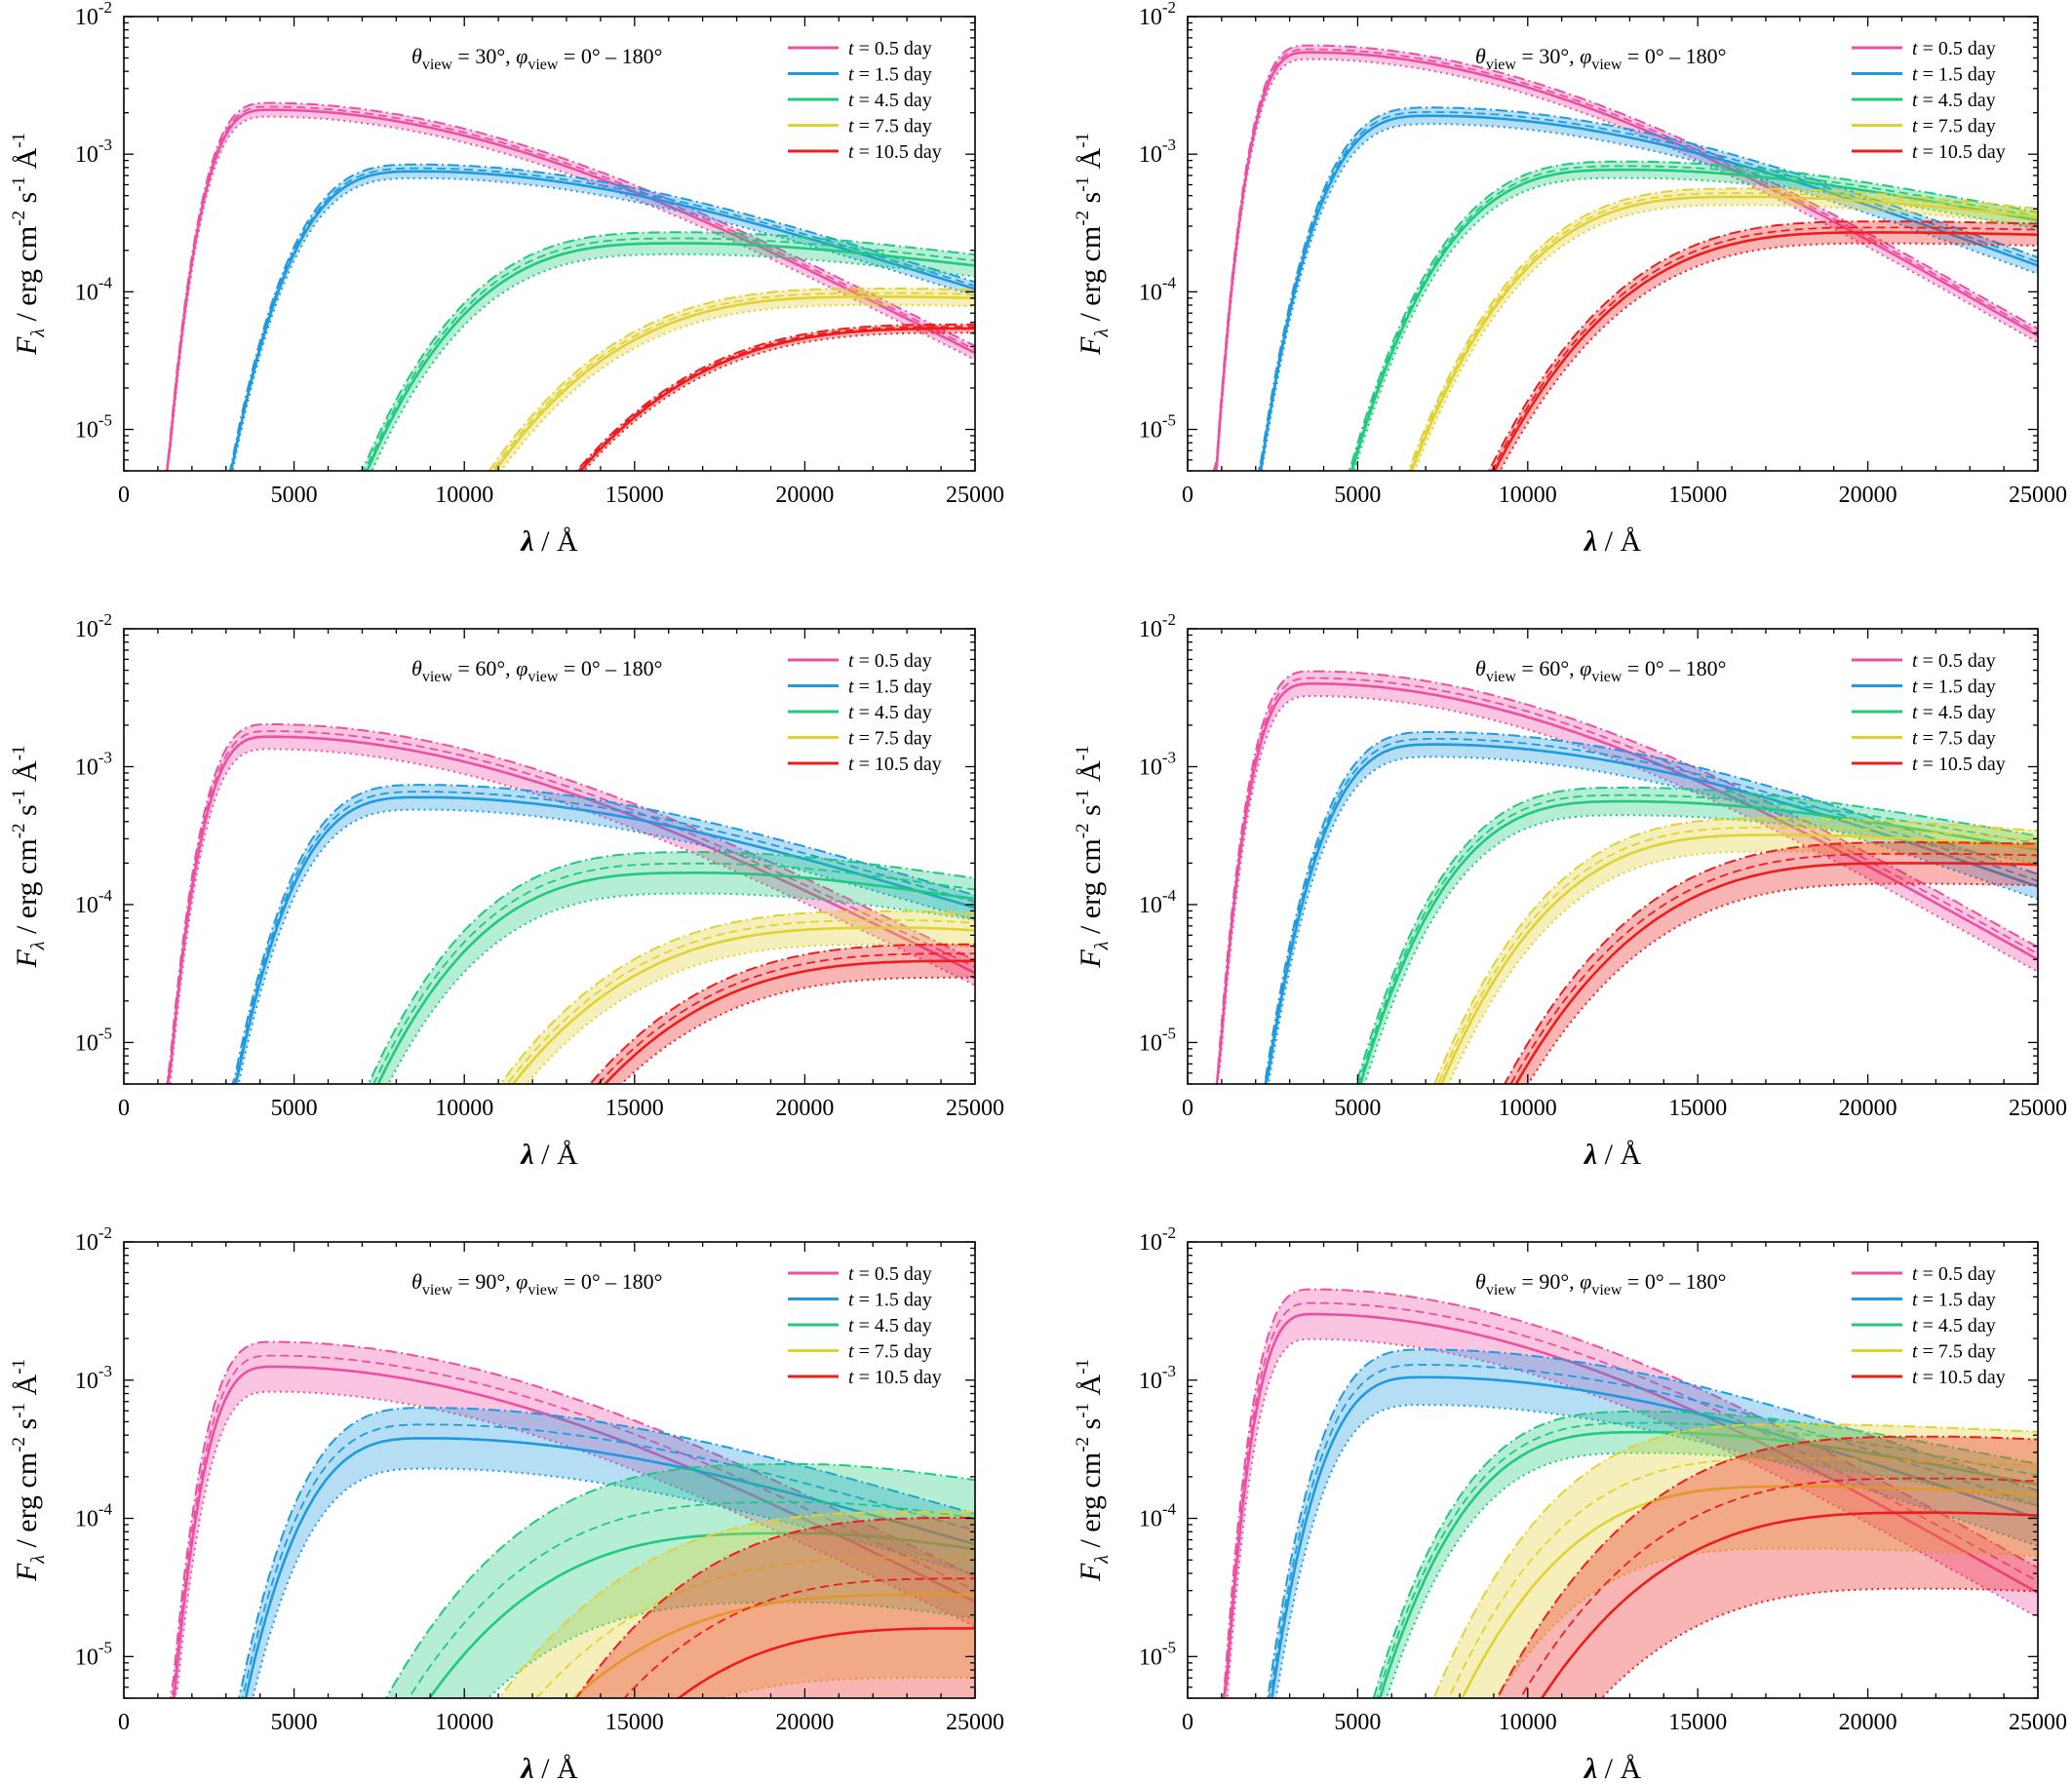 This screenshot has width=2072, height=1782. I want to click on lower-line-t0.5, so click(570, 293).